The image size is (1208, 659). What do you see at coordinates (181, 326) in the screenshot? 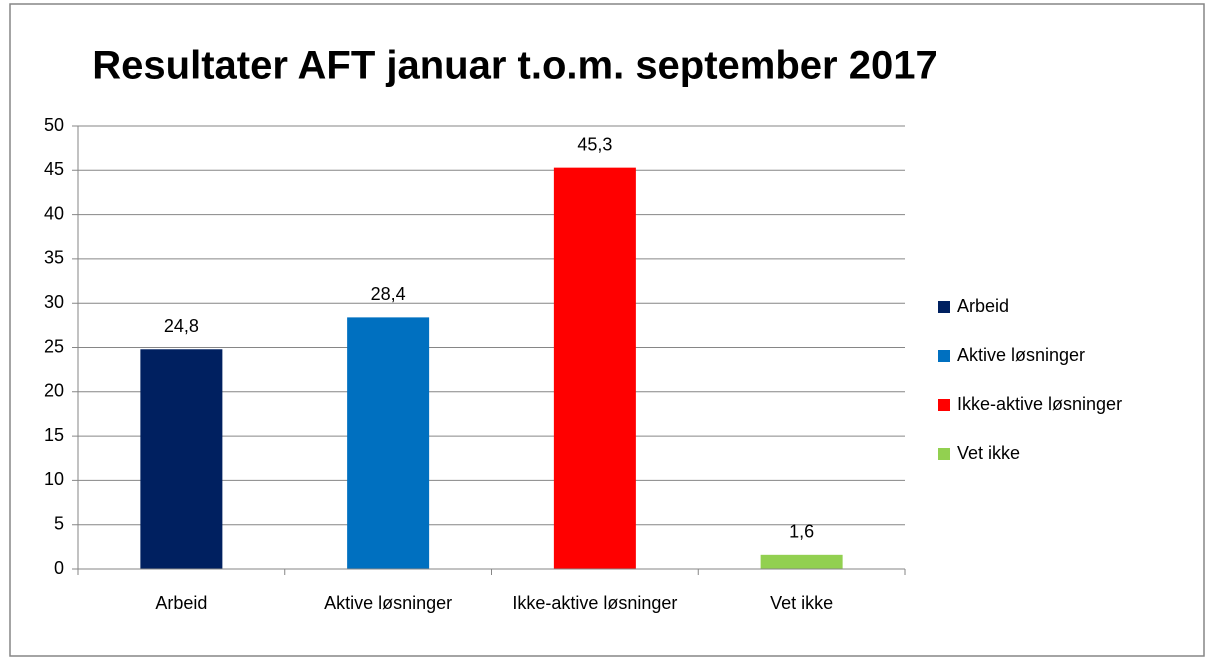
I see `data-label: 24,8` at bounding box center [181, 326].